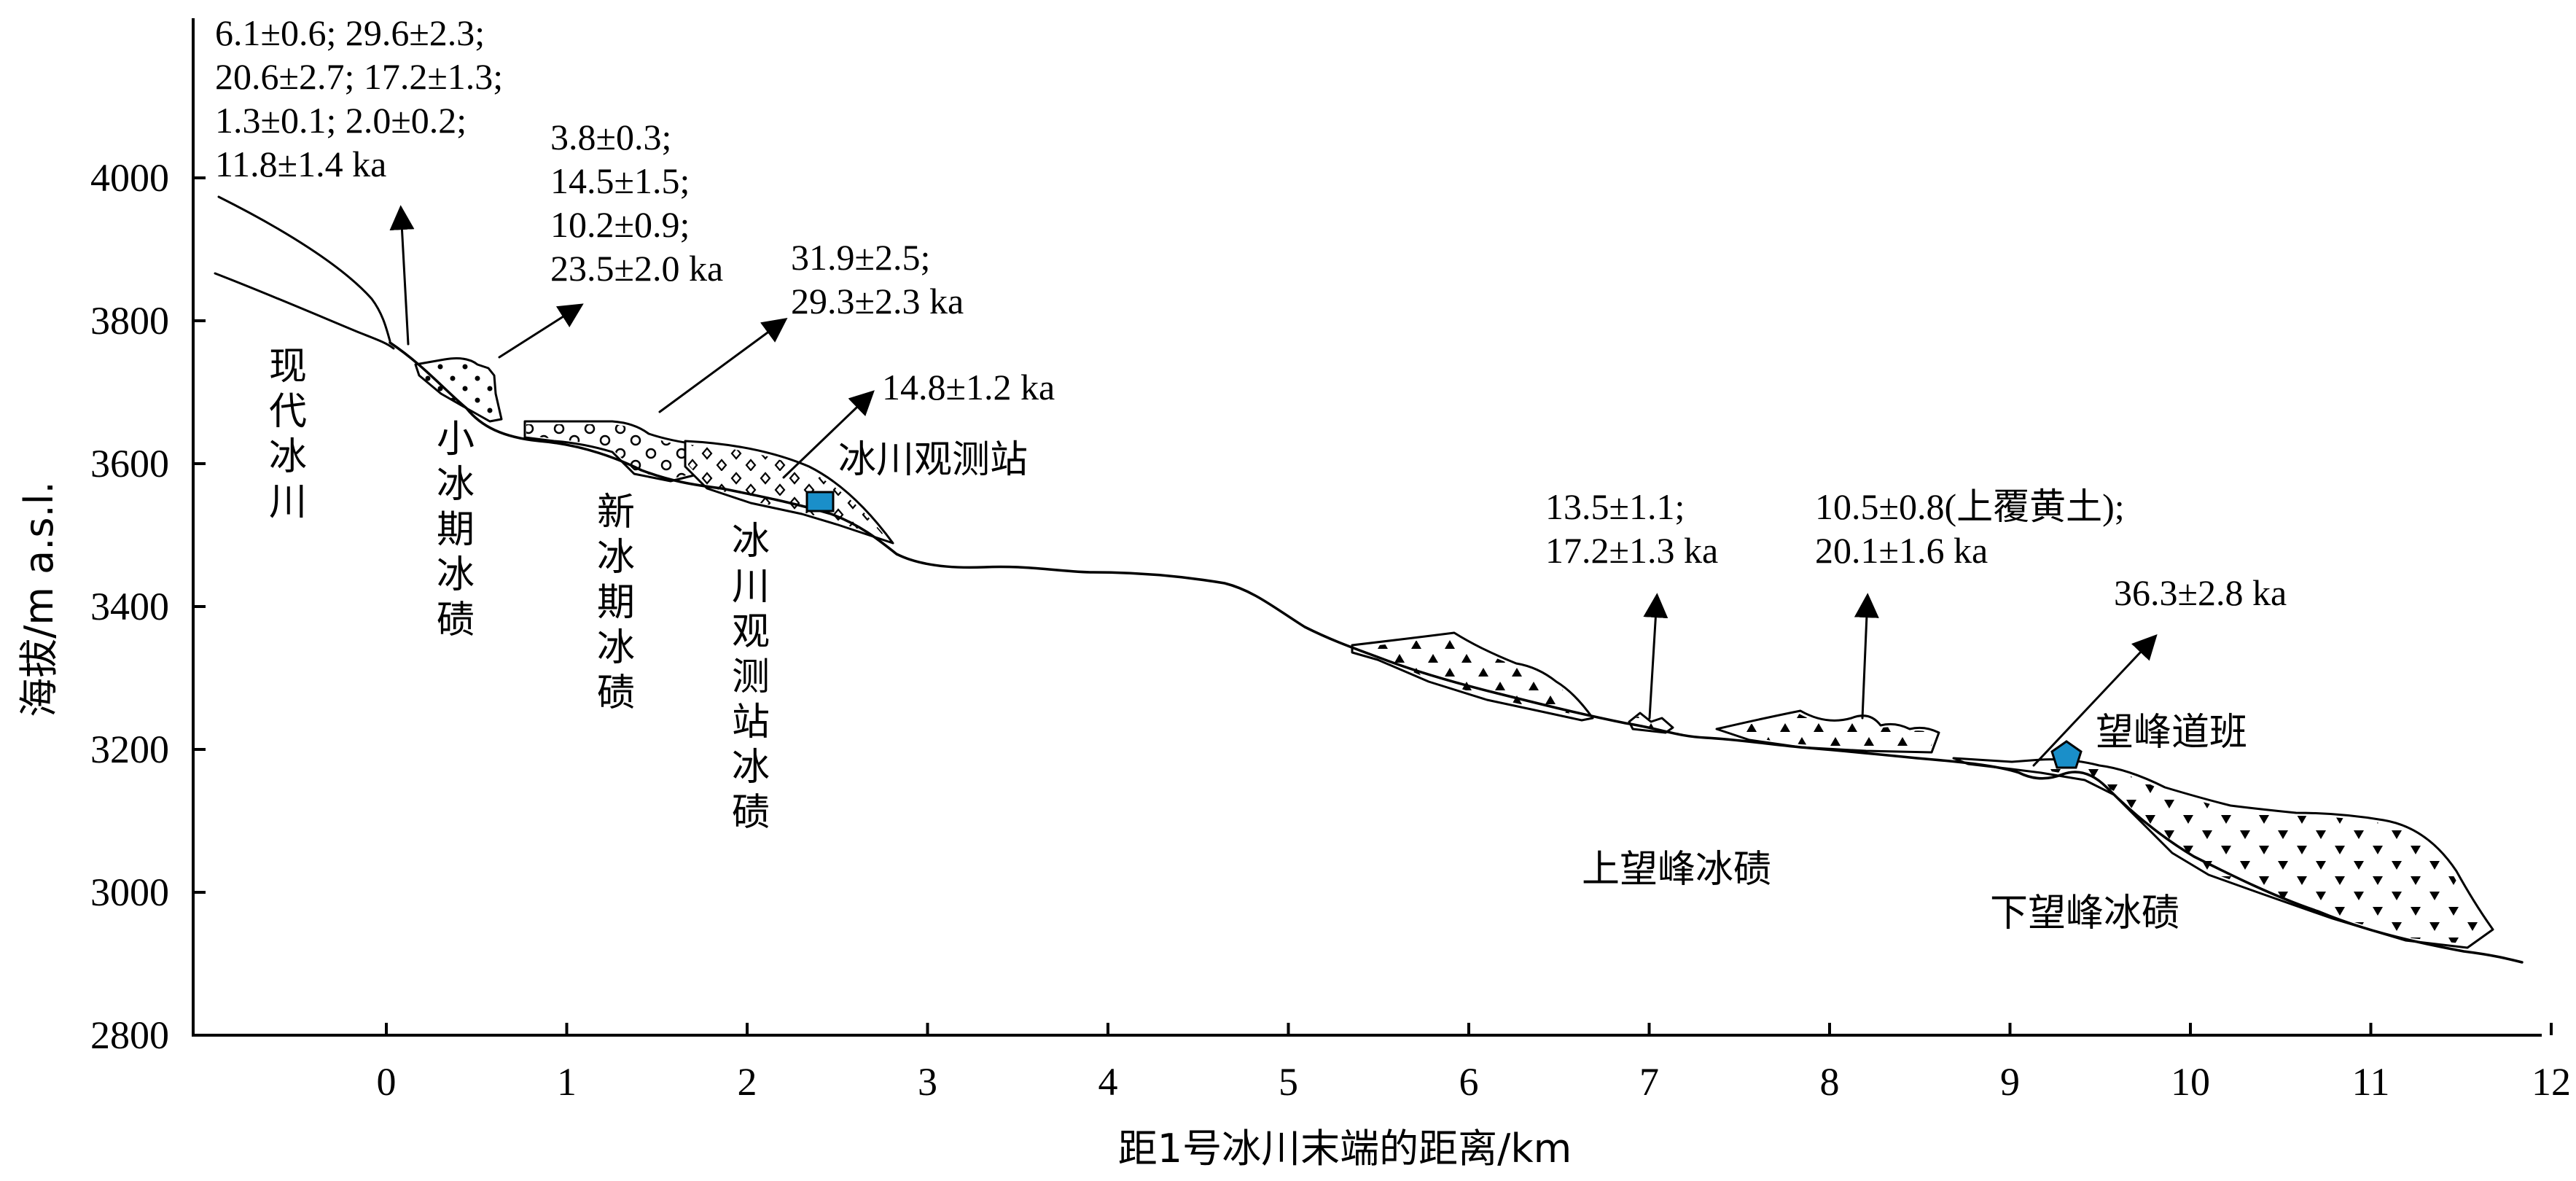 This screenshot has height=1181, width=2576. I want to click on upper-wangfeng-moraine-a-hatch, so click(1472, 676).